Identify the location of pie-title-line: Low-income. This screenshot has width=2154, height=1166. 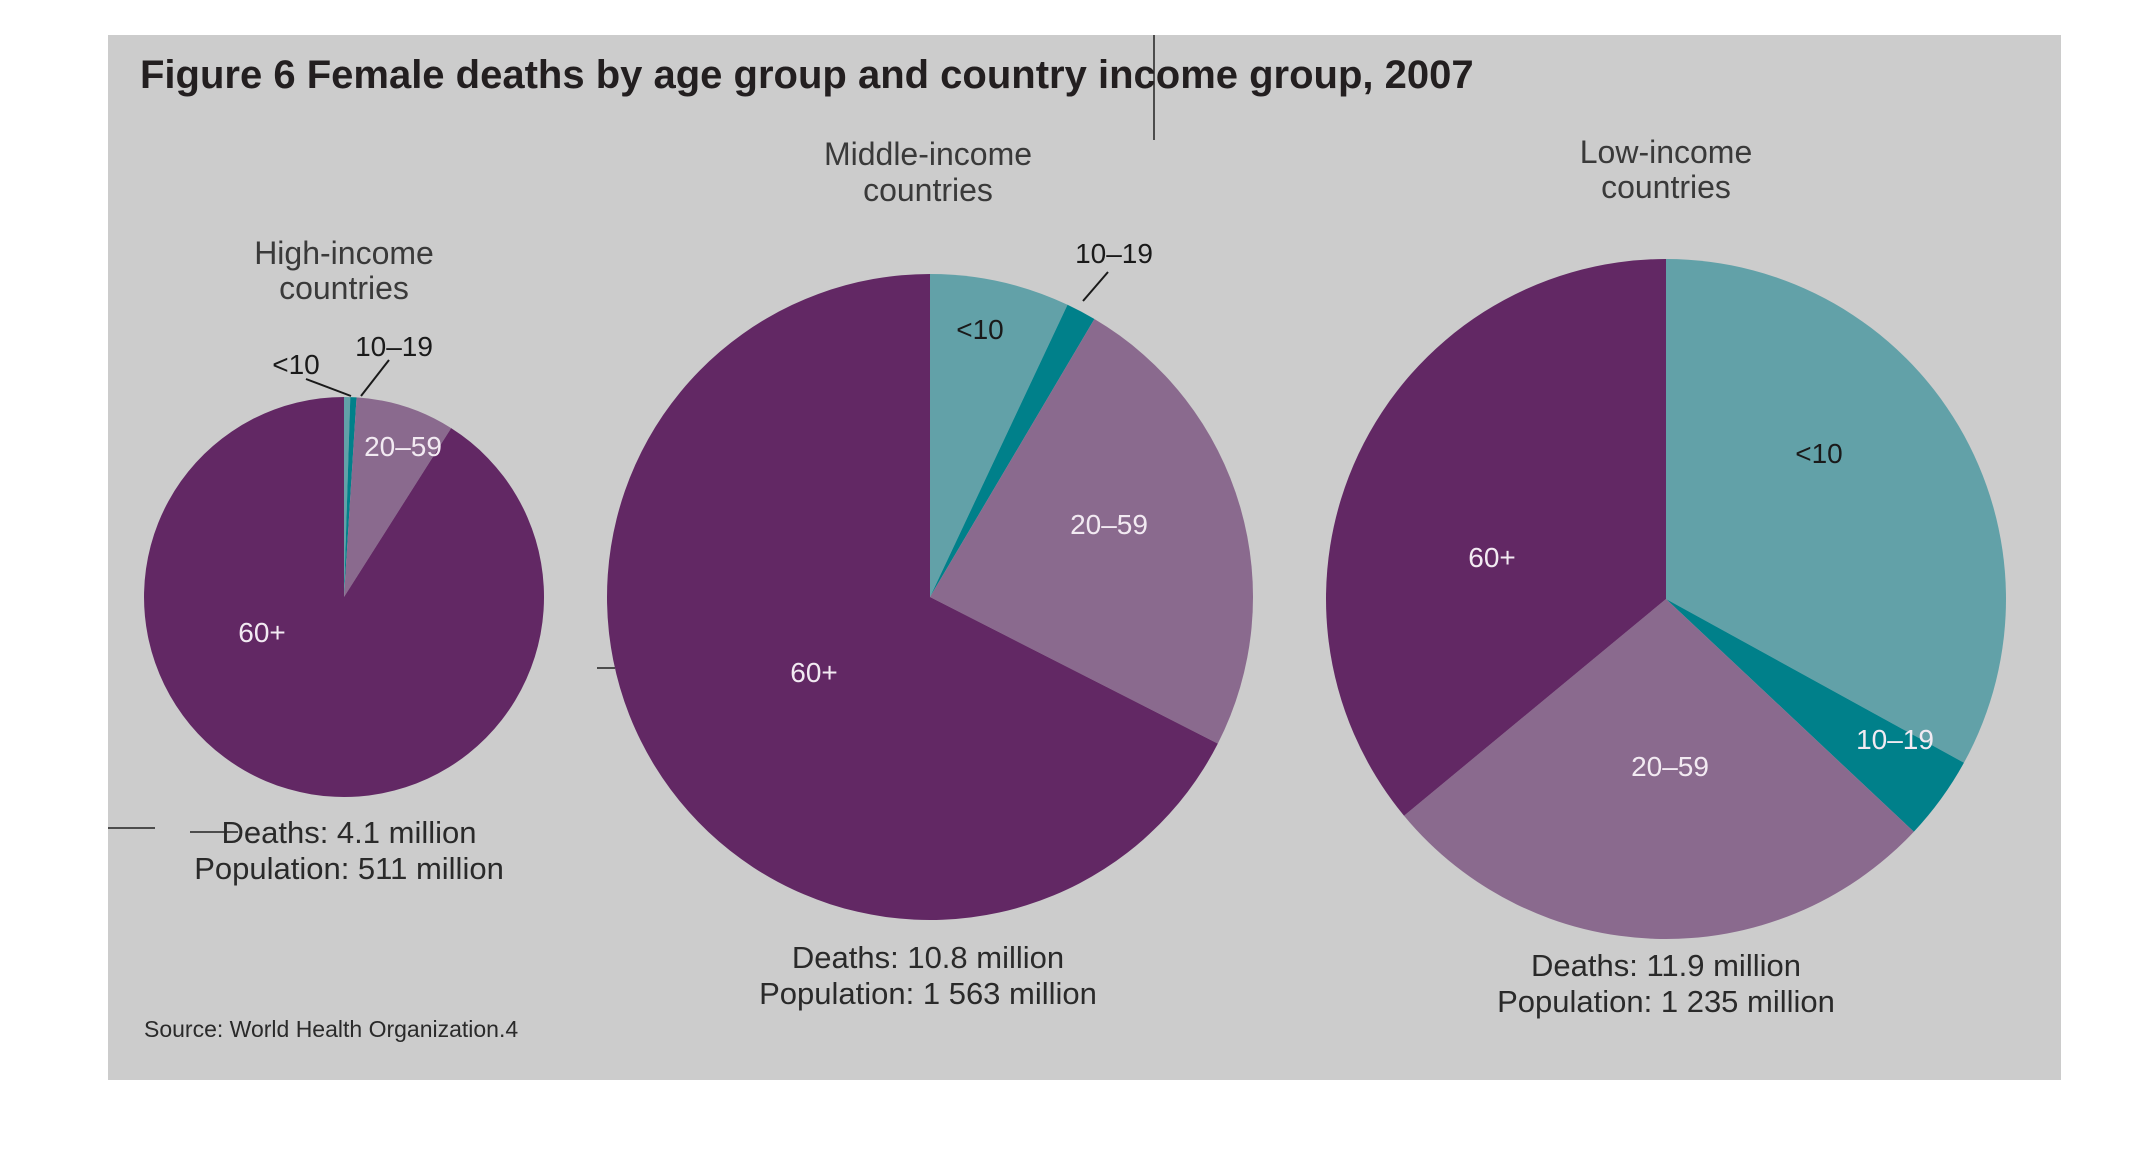
(1666, 152).